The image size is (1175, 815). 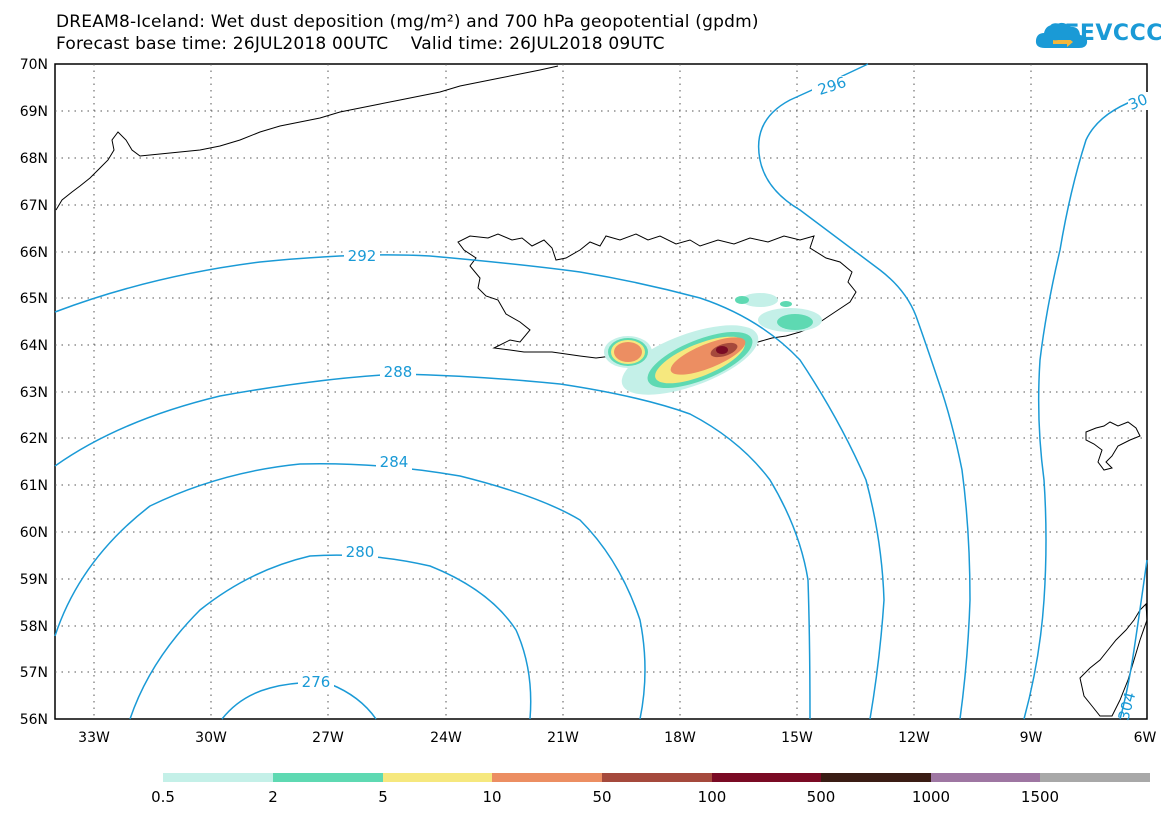 I want to click on cloud-icon, so click(x=1061, y=35).